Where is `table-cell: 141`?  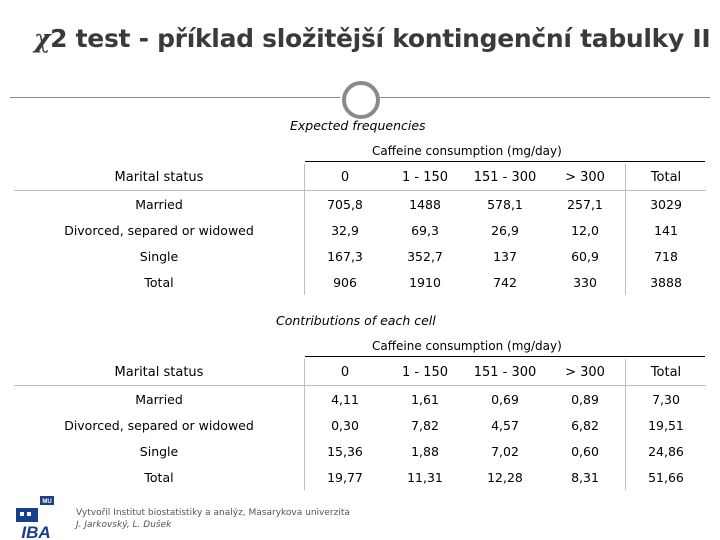
table-cell: 141 is located at coordinates (666, 230).